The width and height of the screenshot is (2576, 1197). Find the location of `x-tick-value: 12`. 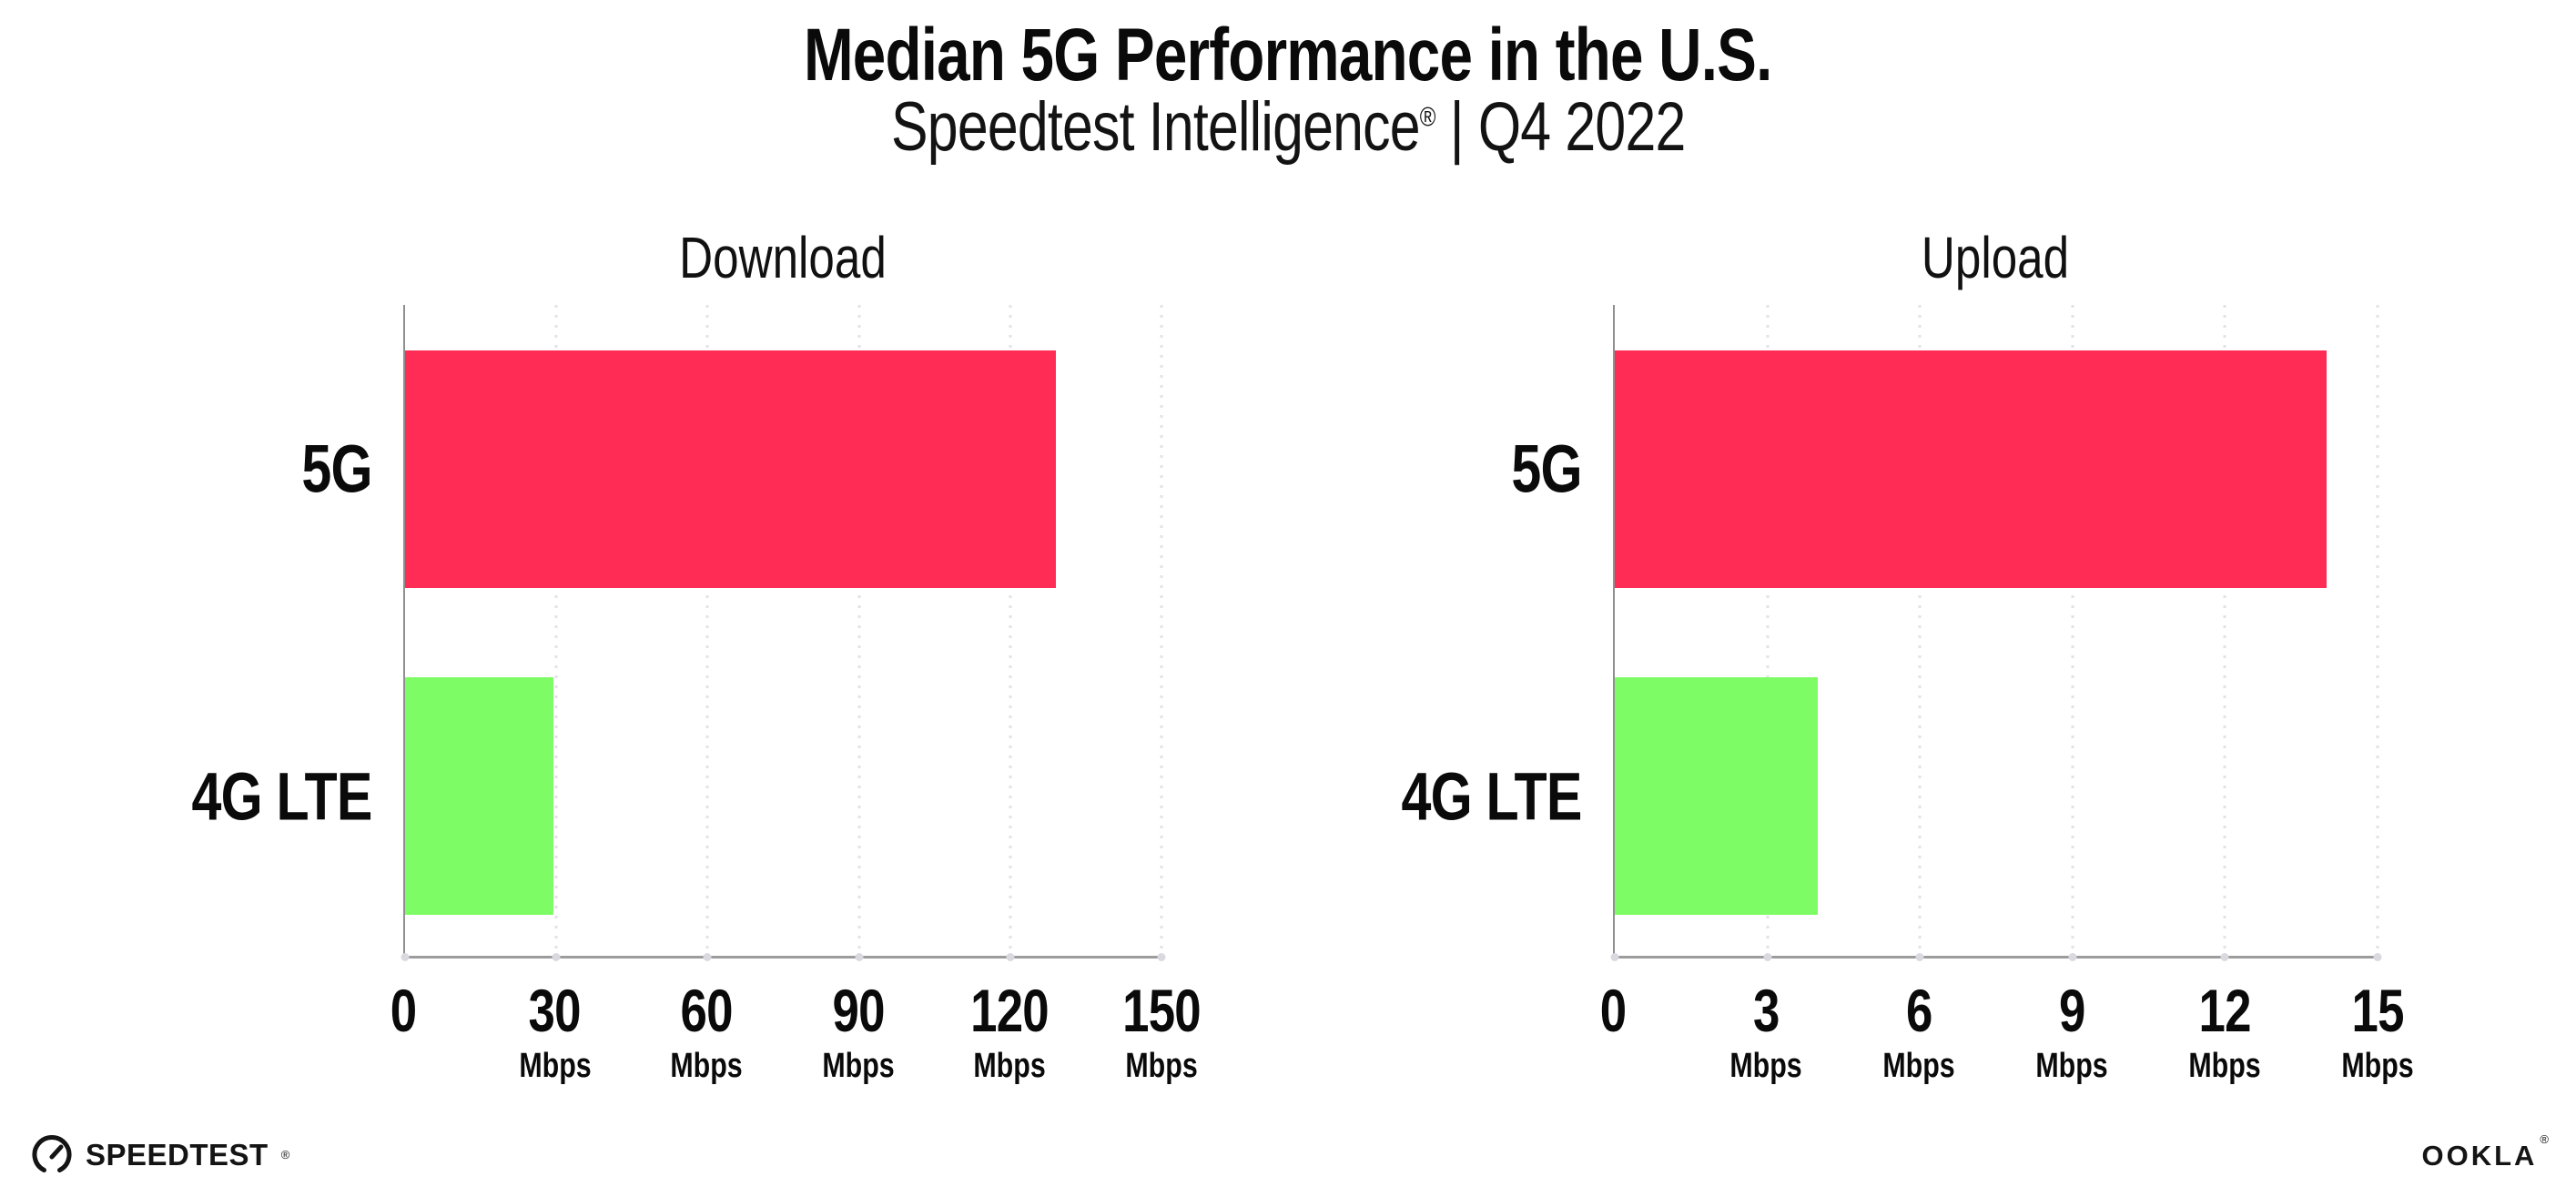

x-tick-value: 12 is located at coordinates (2224, 1010).